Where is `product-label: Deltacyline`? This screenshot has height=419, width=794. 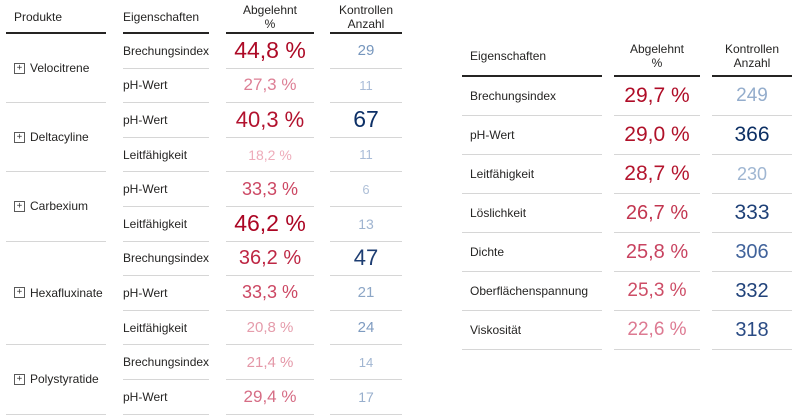
product-label: Deltacyline is located at coordinates (59, 137).